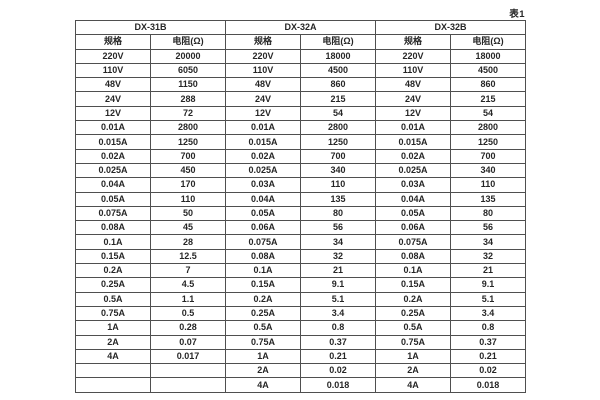 This screenshot has width=600, height=400. I want to click on table-cell-resistance: 80, so click(338, 213).